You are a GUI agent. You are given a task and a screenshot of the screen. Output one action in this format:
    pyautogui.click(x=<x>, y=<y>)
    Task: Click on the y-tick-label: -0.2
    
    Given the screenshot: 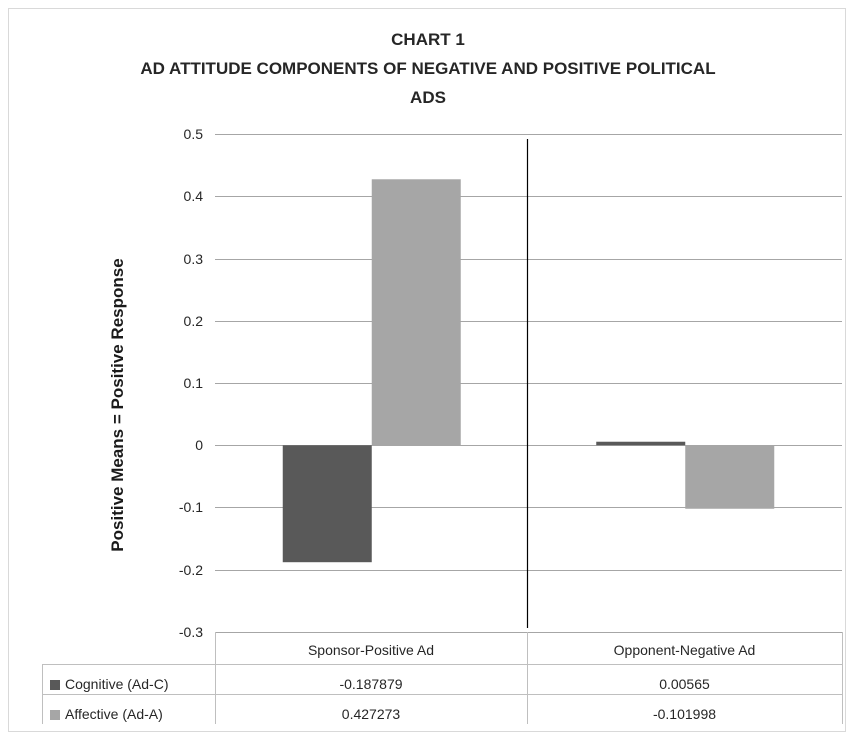 What is the action you would take?
    pyautogui.click(x=190, y=569)
    